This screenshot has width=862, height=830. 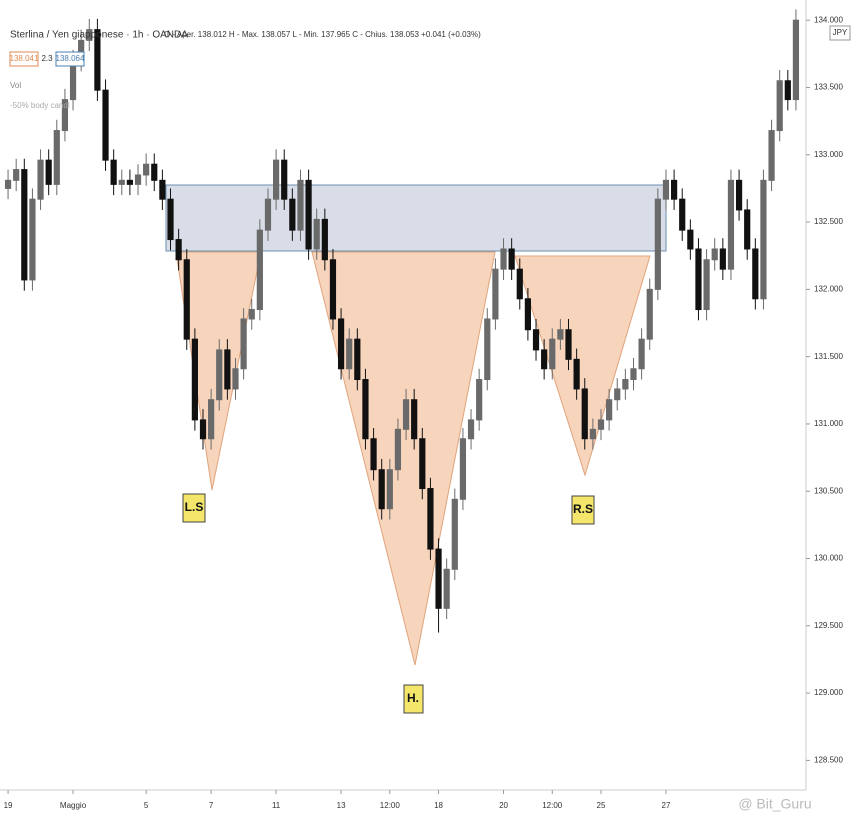 I want to click on y-tick-label: 133.000, so click(x=828, y=154).